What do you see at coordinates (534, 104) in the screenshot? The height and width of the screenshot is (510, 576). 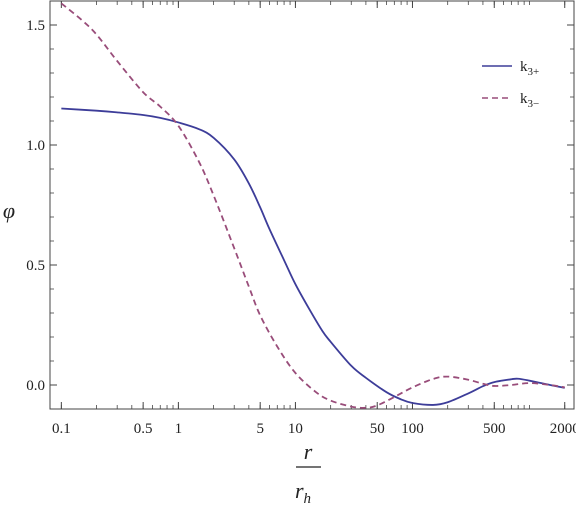 I see `legend-label-sub: 3−` at bounding box center [534, 104].